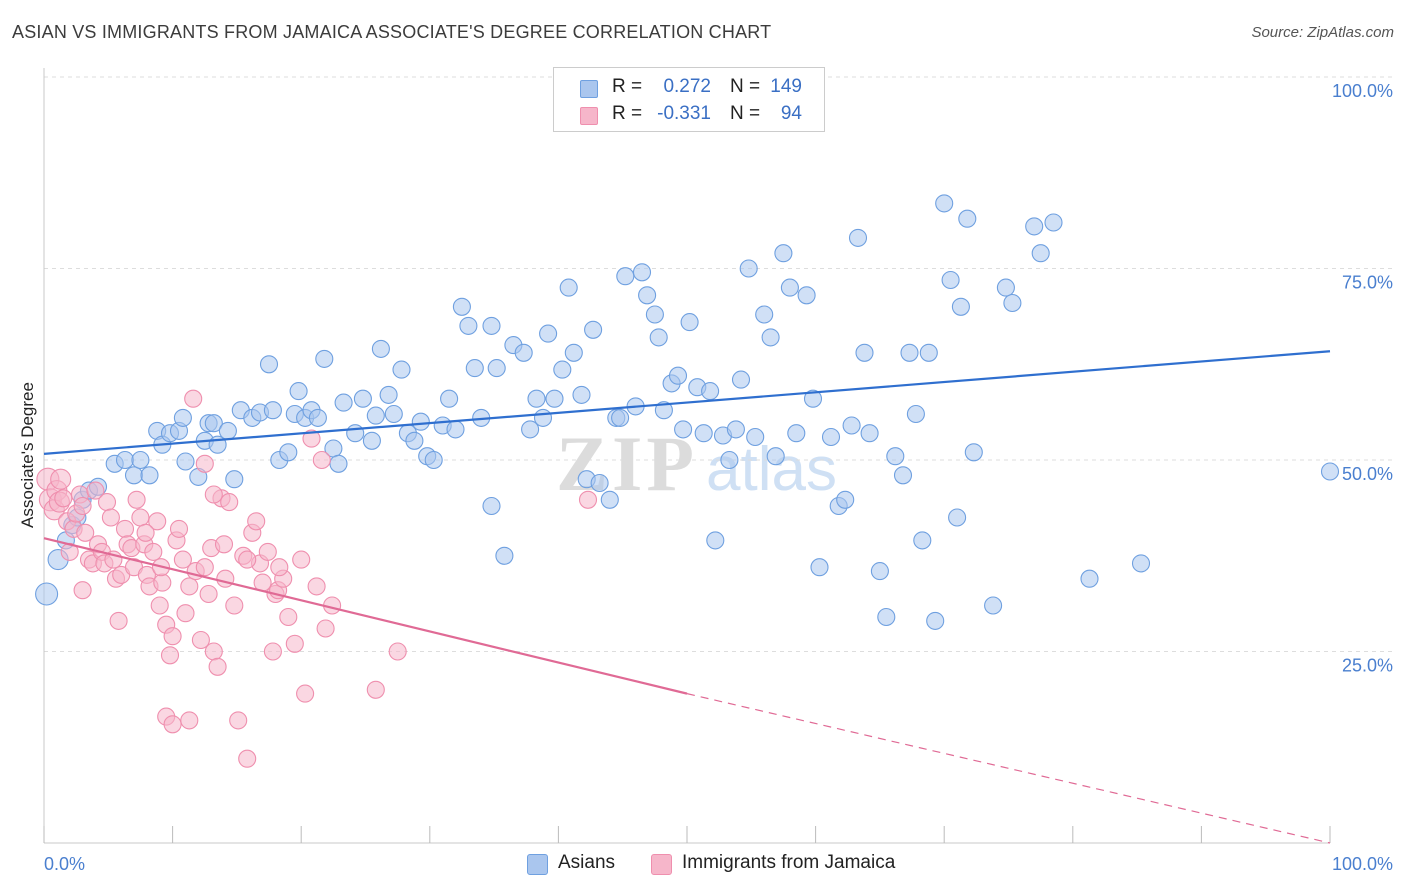 This screenshot has width=1406, height=892. Describe the element at coordinates (589, 89) in the screenshot. I see `legend-swatch-asians` at that location.